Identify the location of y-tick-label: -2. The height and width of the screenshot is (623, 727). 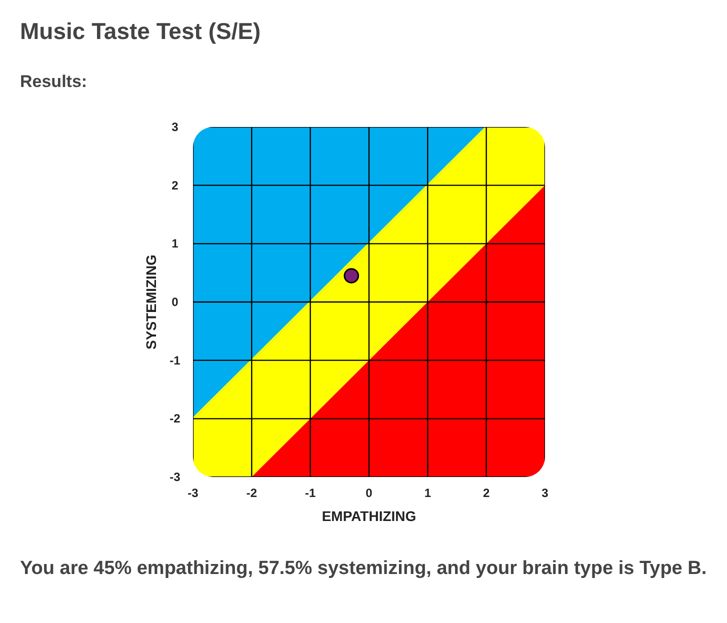
(175, 419).